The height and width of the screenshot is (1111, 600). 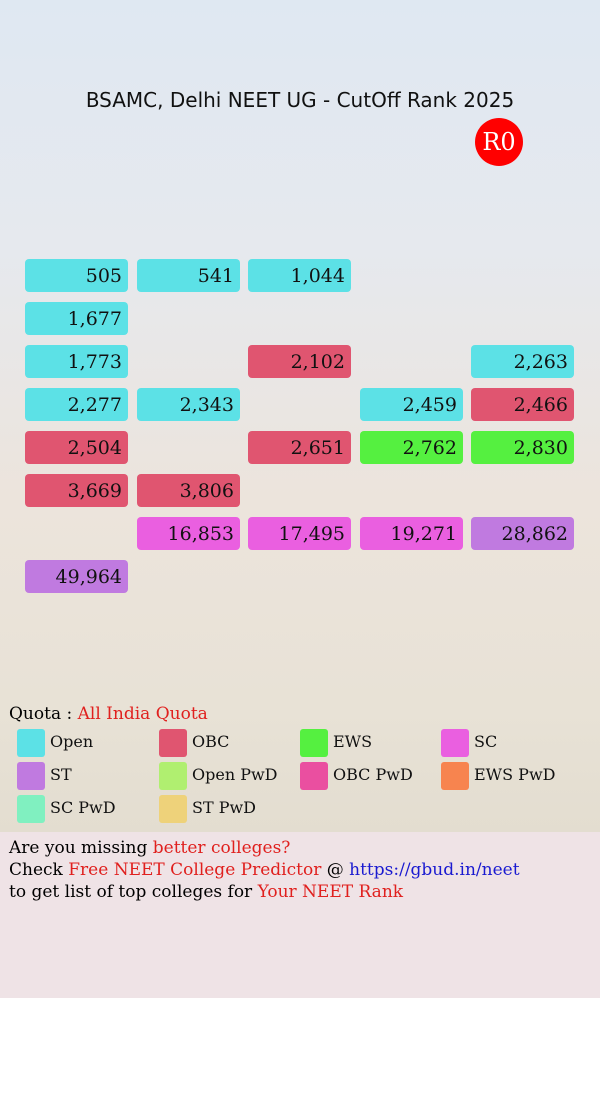 I want to click on title: BSAMC, Delhi NEET UG - CutOff Rank 2025, so click(x=300, y=100).